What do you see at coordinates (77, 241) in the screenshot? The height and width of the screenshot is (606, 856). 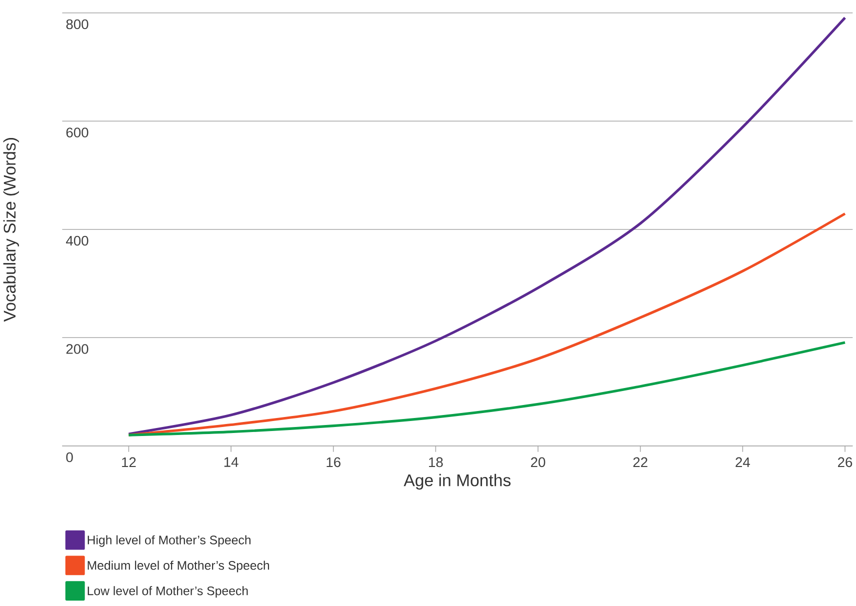 I see `y-tick-label: 400` at bounding box center [77, 241].